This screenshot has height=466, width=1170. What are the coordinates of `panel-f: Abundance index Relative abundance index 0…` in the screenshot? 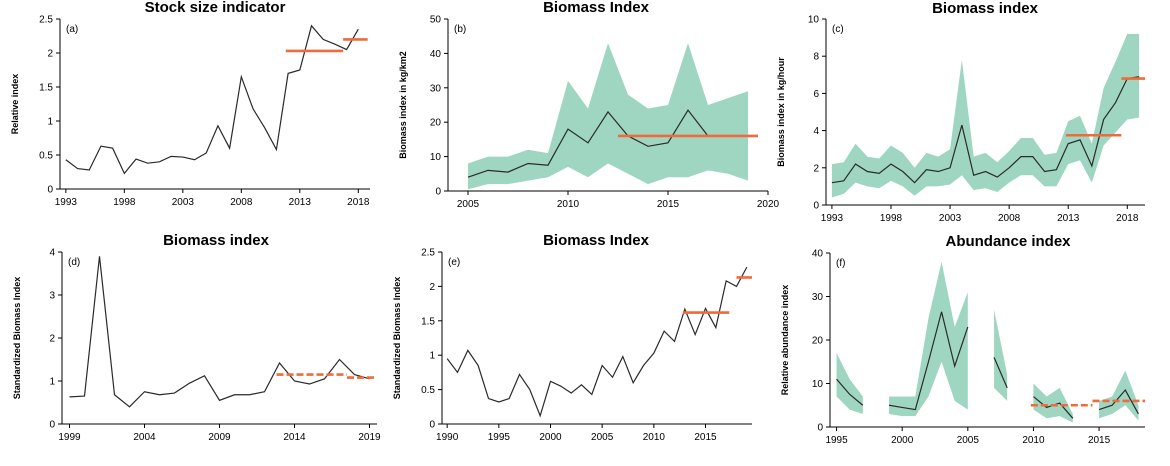 It's located at (962, 339).